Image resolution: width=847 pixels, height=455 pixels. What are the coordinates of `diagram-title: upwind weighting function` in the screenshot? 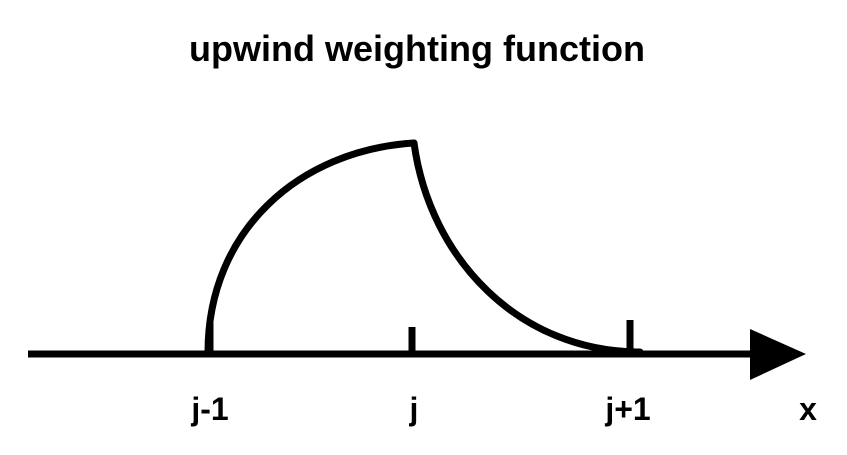 It's located at (417, 48).